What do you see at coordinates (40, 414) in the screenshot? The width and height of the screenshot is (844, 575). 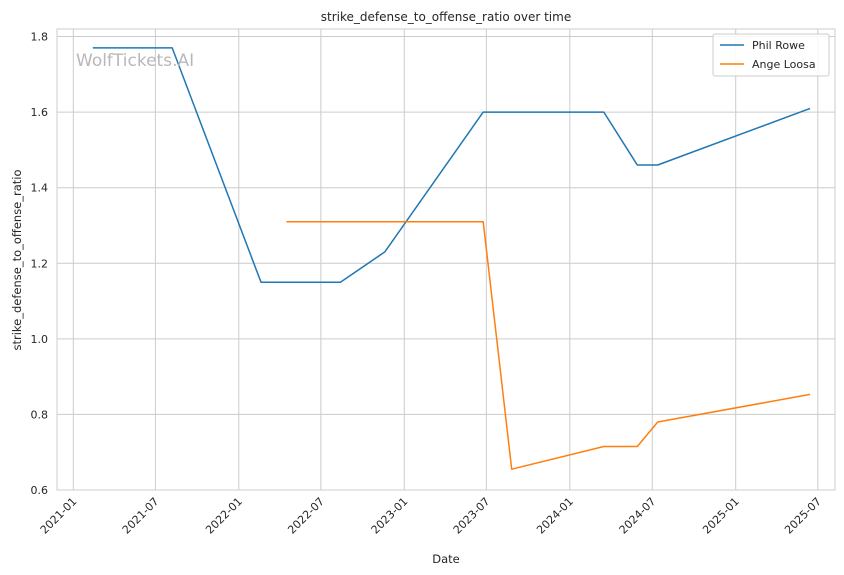 I see `y-tick-label: 0.8` at bounding box center [40, 414].